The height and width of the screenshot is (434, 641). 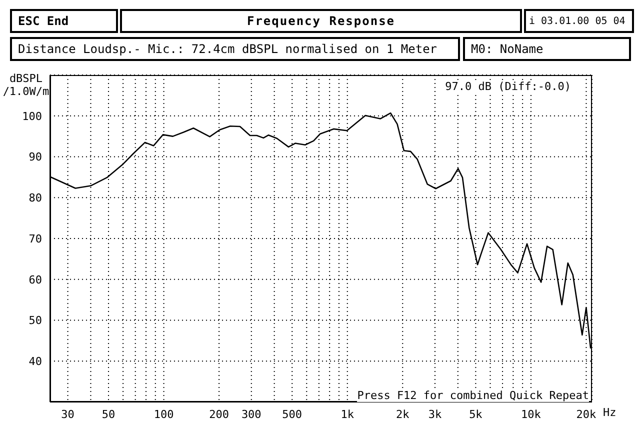 What do you see at coordinates (609, 412) in the screenshot?
I see `x-axis-title: Hz` at bounding box center [609, 412].